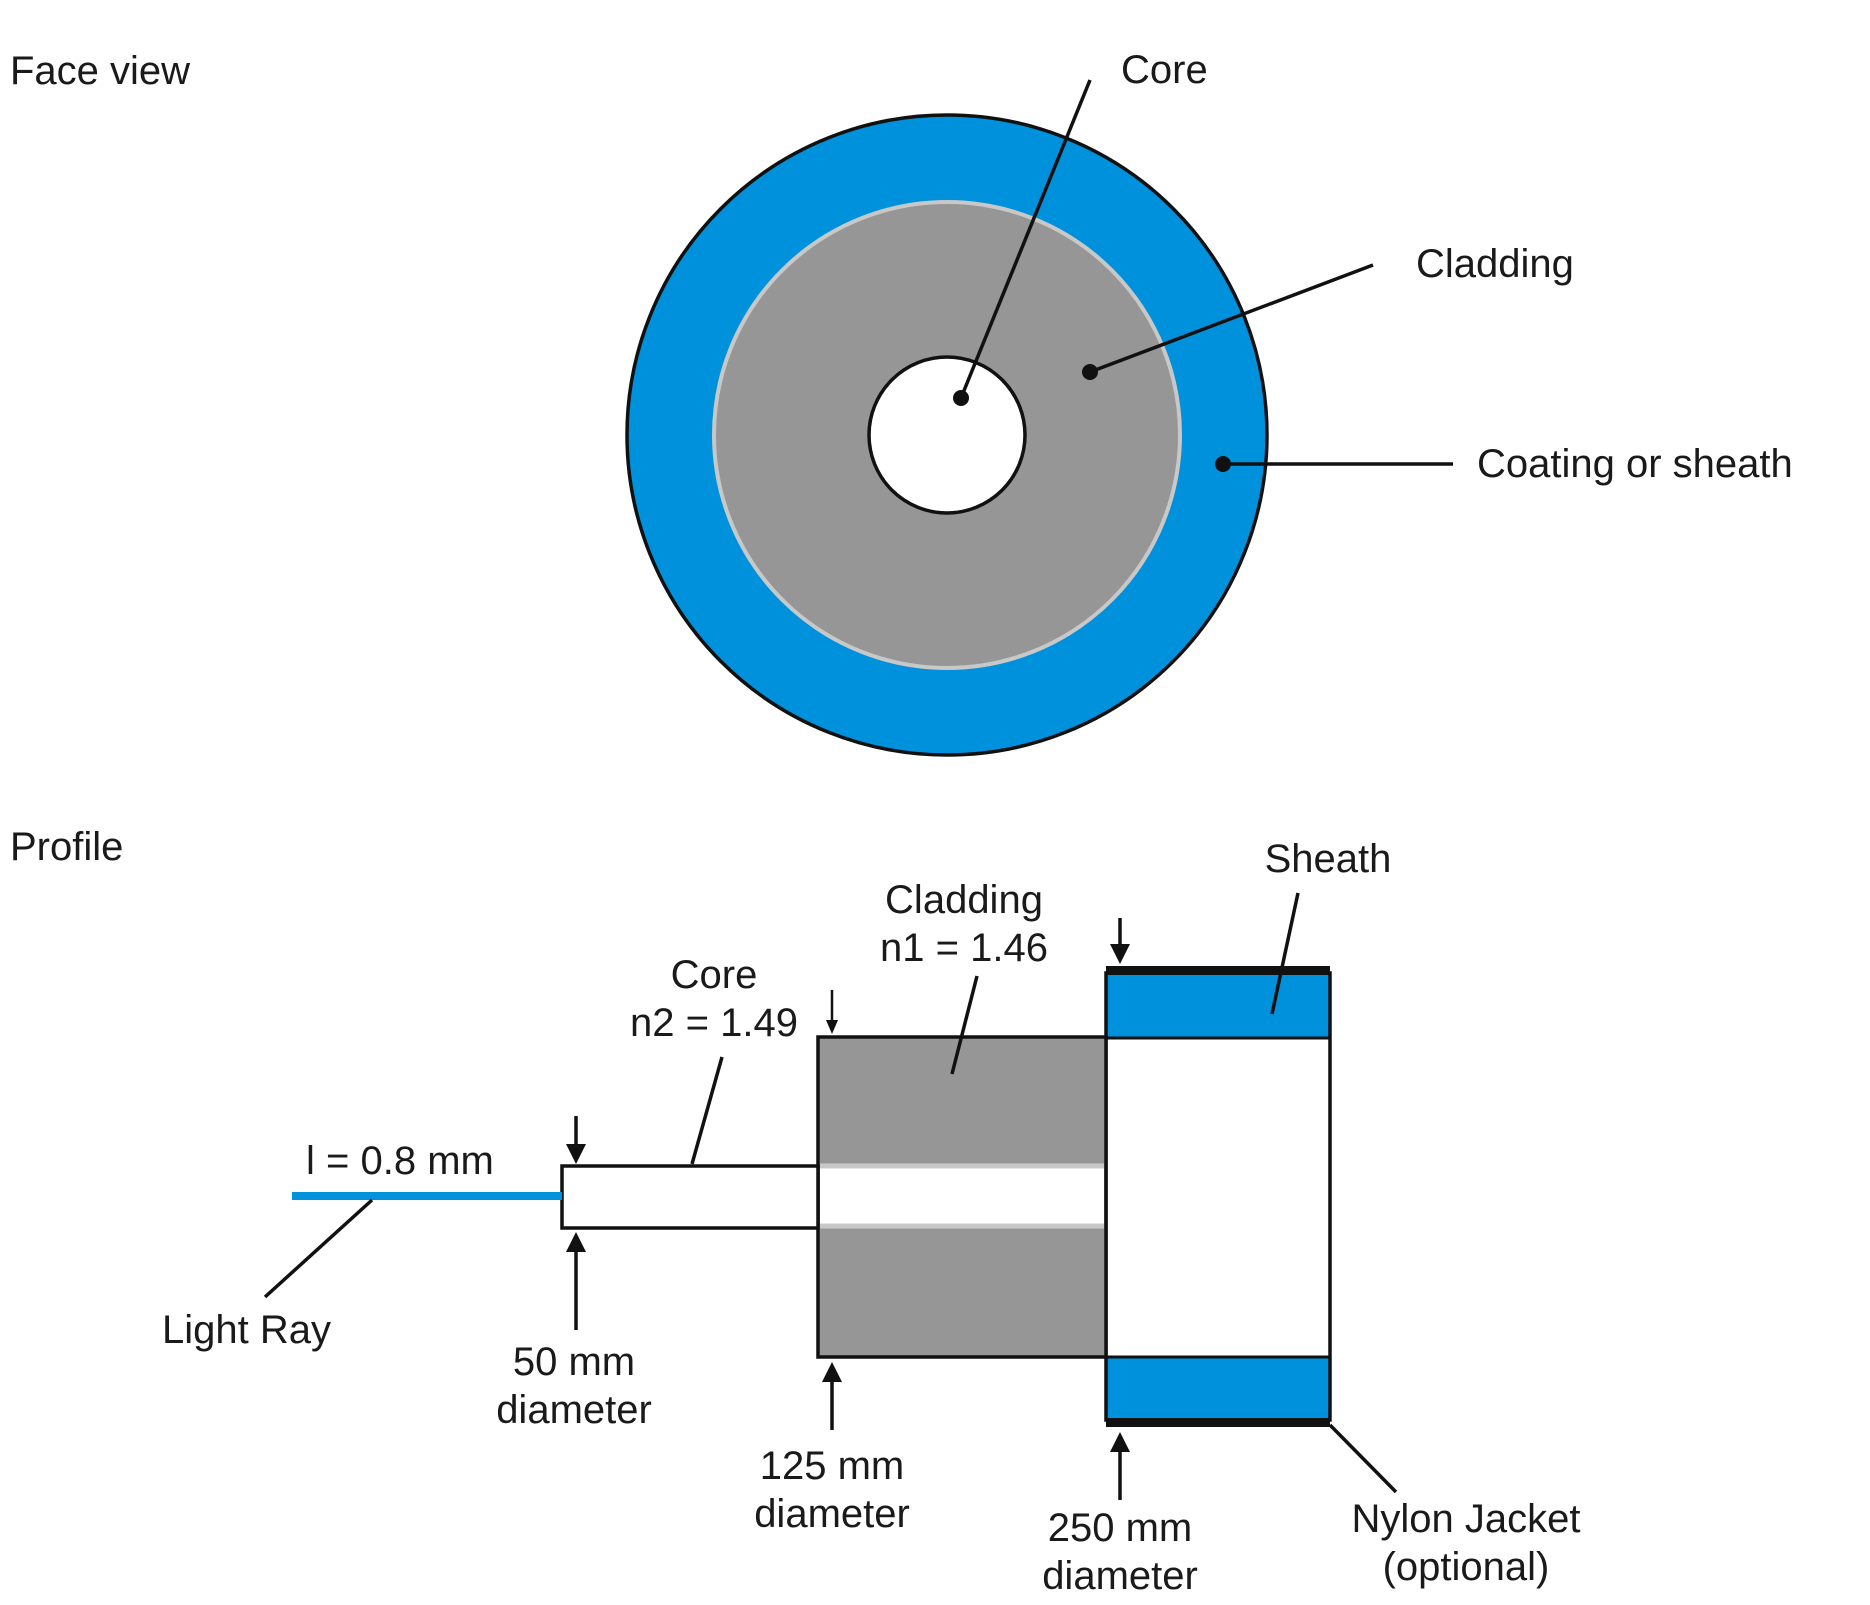 The height and width of the screenshot is (1605, 1870). I want to click on cladding-diameter-word: diameter, so click(832, 1514).